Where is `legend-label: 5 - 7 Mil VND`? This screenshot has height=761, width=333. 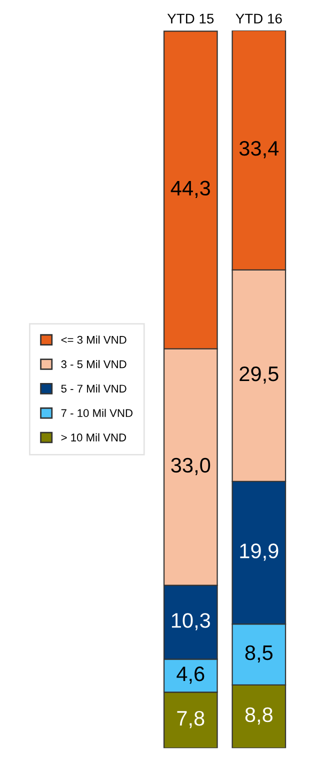 legend-label: 5 - 7 Mil VND is located at coordinates (93, 388).